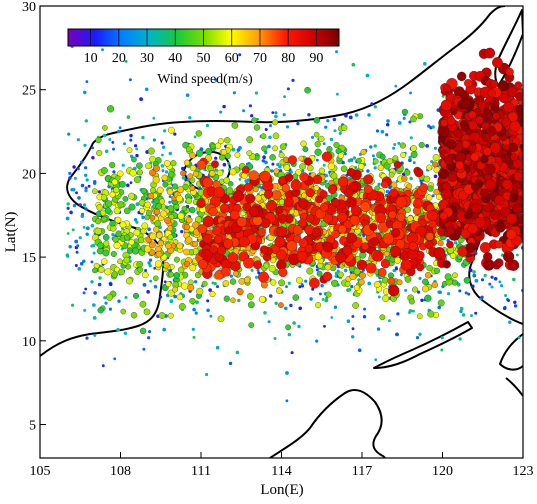 This screenshot has height=504, width=537. Describe the element at coordinates (11, 232) in the screenshot. I see `y-axis-title: Lat(N)` at that location.